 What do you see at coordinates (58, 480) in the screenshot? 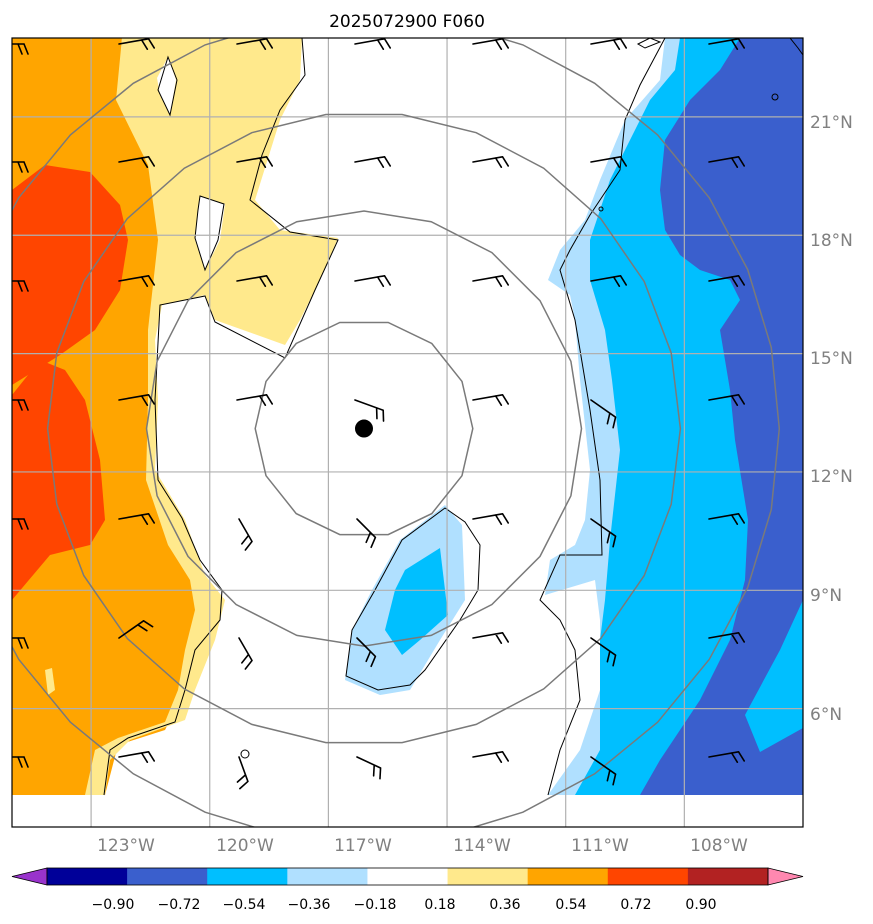
I see `red-orange-region-lower` at bounding box center [58, 480].